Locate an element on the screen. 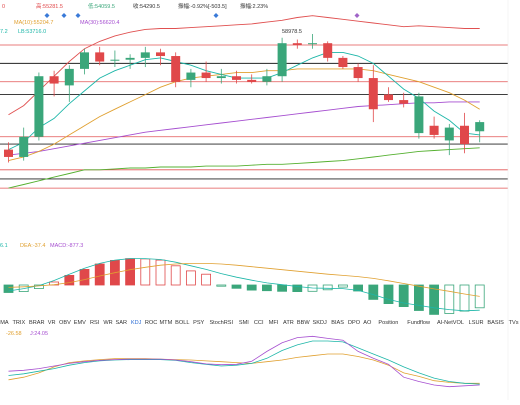 The height and width of the screenshot is (405, 520). indicator-tab-boll: BOLL is located at coordinates (182, 321).